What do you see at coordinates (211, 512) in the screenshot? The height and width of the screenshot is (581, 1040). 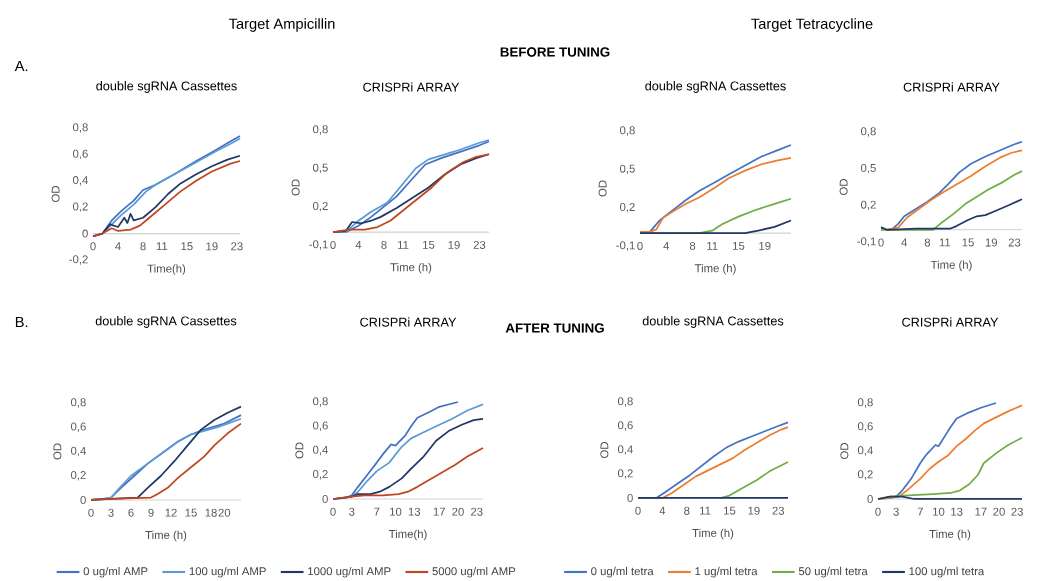 I see `x-tick-label: 18` at bounding box center [211, 512].